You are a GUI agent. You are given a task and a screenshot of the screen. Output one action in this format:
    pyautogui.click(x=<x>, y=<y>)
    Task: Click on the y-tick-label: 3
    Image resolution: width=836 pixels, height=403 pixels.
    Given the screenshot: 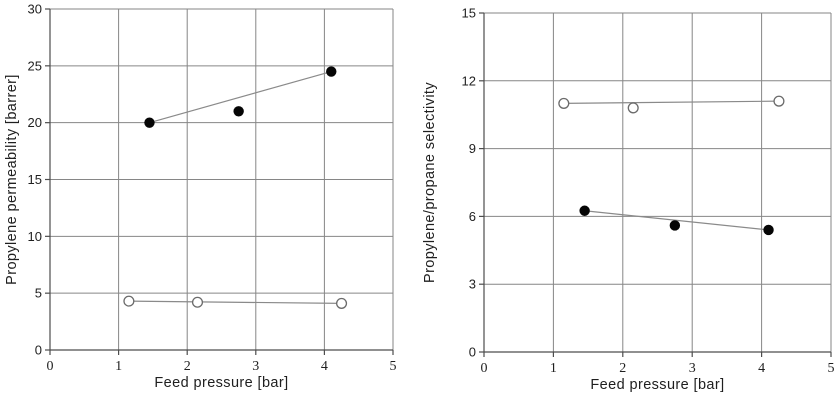 What is the action you would take?
    pyautogui.click(x=472, y=284)
    